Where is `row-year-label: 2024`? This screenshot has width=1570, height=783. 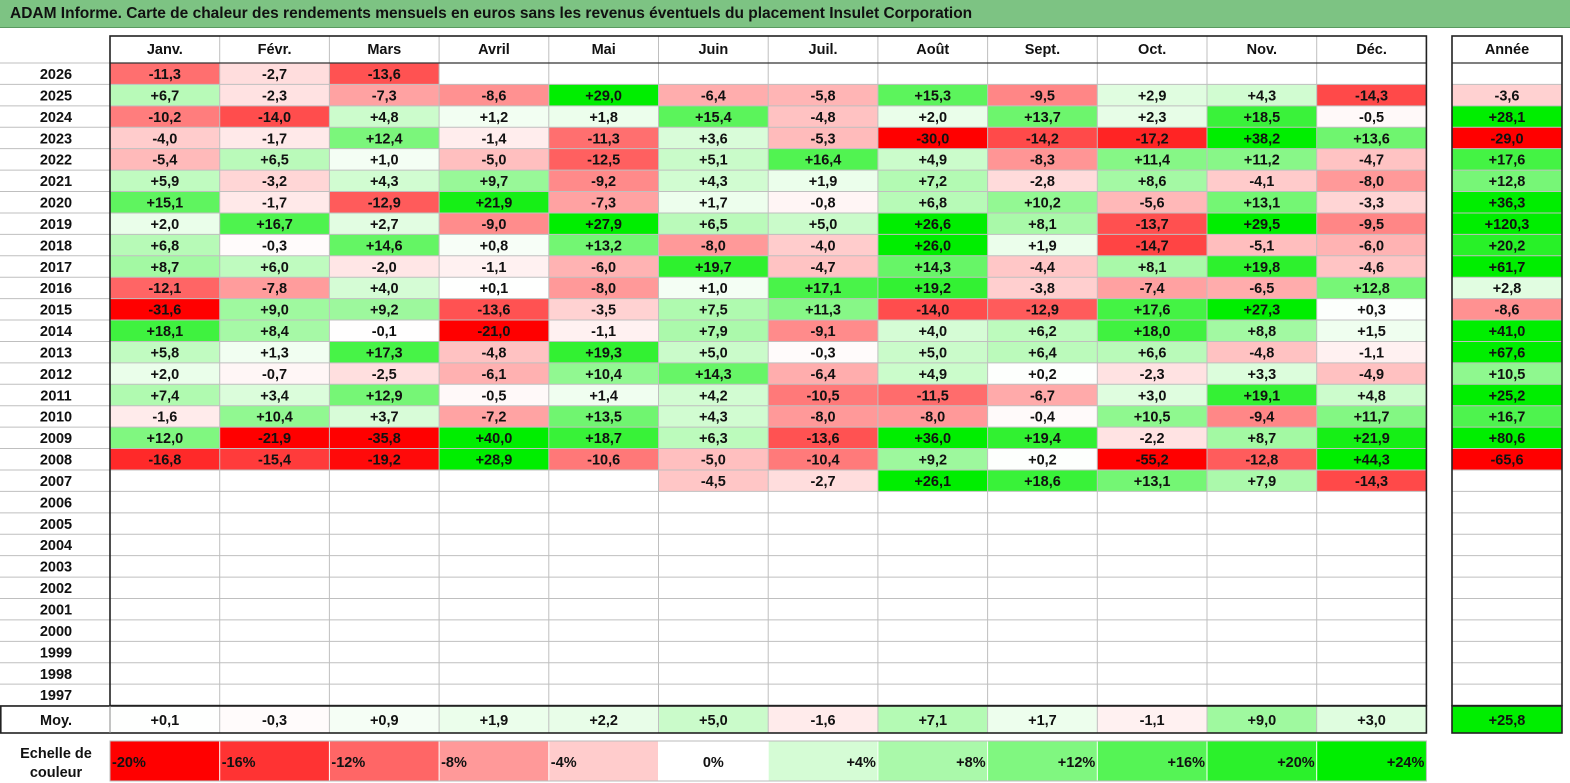
row-year-label: 2024 is located at coordinates (56, 118).